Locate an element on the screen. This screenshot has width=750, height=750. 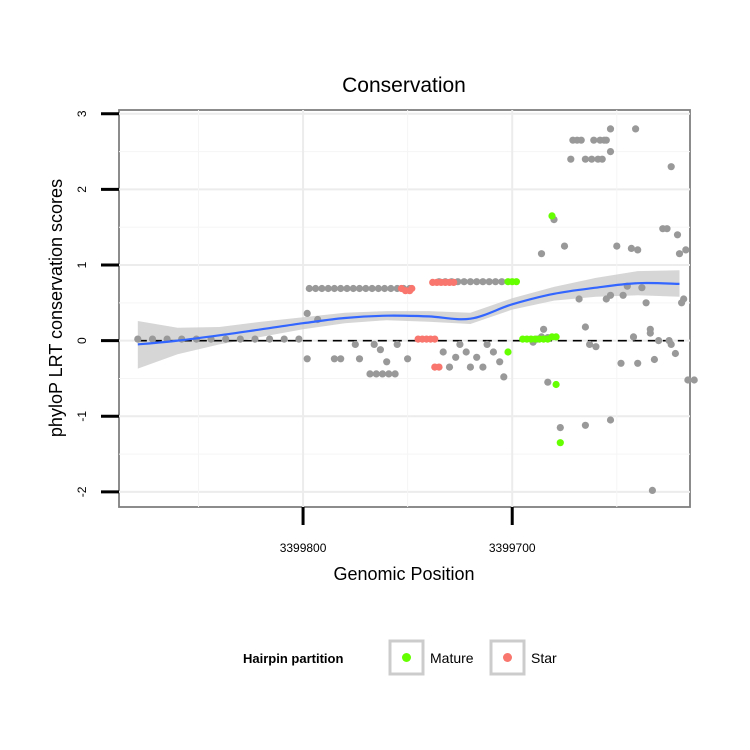
y-tick-label: 2 is located at coordinates (82, 189).